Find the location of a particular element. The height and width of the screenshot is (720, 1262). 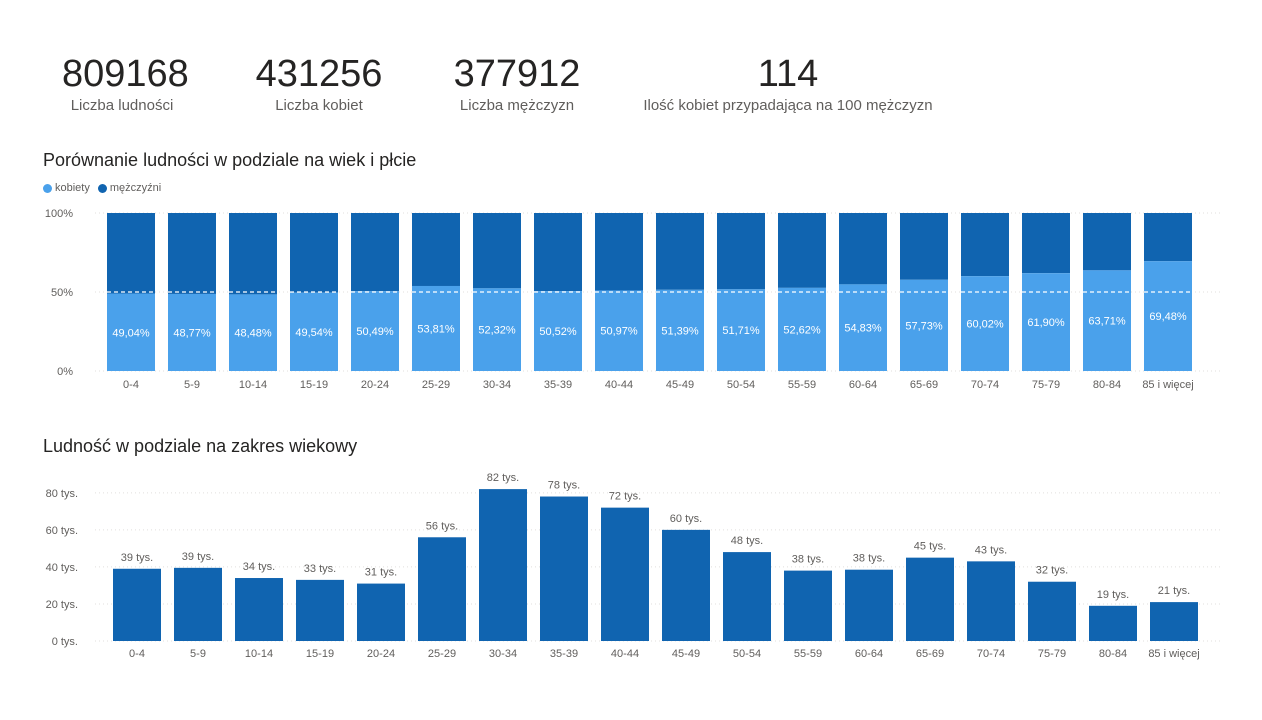

y-tick-label: 60 tys. is located at coordinates (62, 531).